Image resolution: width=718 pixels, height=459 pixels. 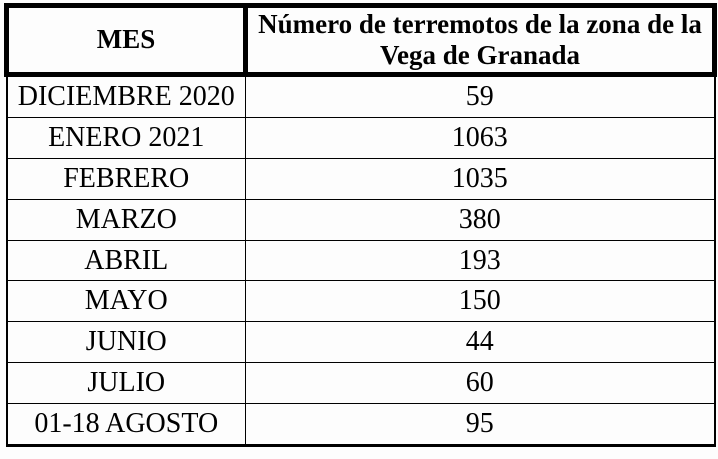 I want to click on month-cell: MARZO, so click(x=125, y=219).